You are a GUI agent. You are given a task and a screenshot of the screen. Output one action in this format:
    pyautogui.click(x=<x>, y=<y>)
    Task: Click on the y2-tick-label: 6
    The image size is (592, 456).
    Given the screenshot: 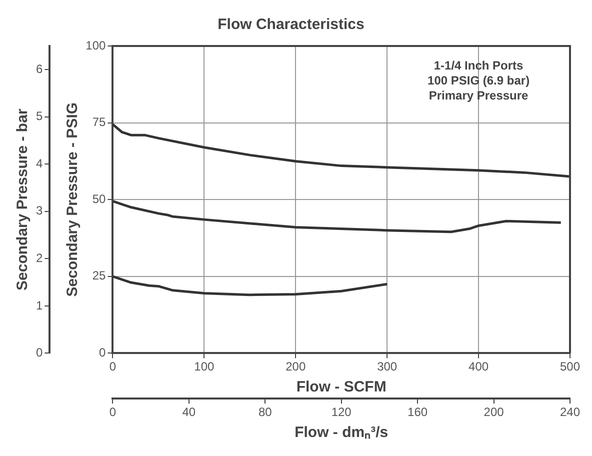 What is the action you would take?
    pyautogui.click(x=39, y=69)
    